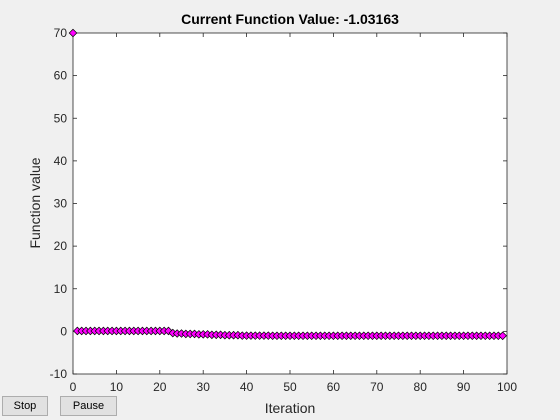 The width and height of the screenshot is (560, 420). Describe the element at coordinates (35, 202) in the screenshot. I see `y-axis-label: Function value` at that location.